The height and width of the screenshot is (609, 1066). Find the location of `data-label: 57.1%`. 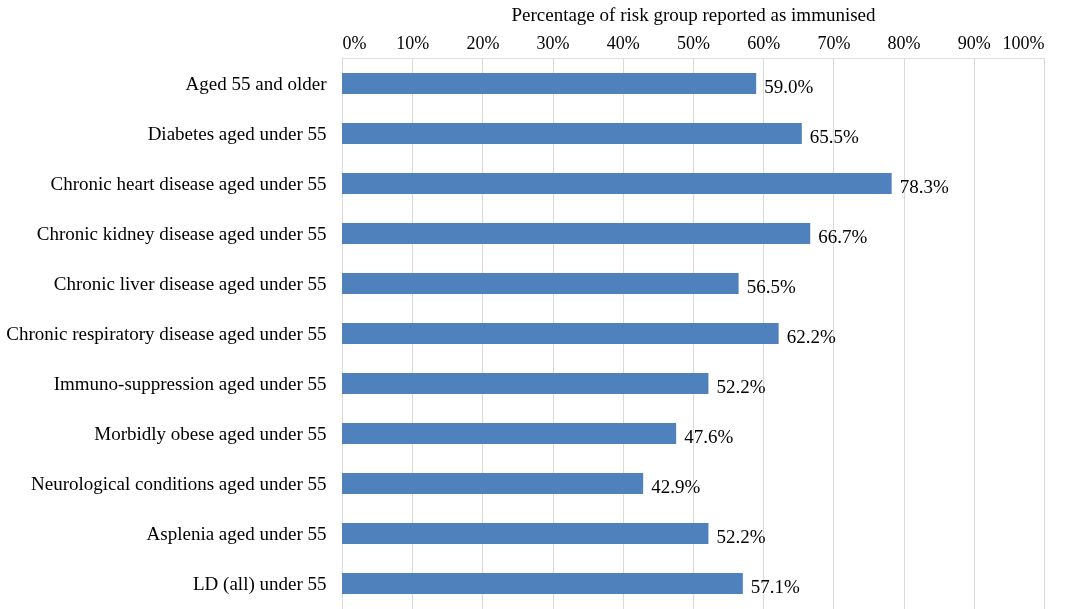

data-label: 57.1% is located at coordinates (775, 586).